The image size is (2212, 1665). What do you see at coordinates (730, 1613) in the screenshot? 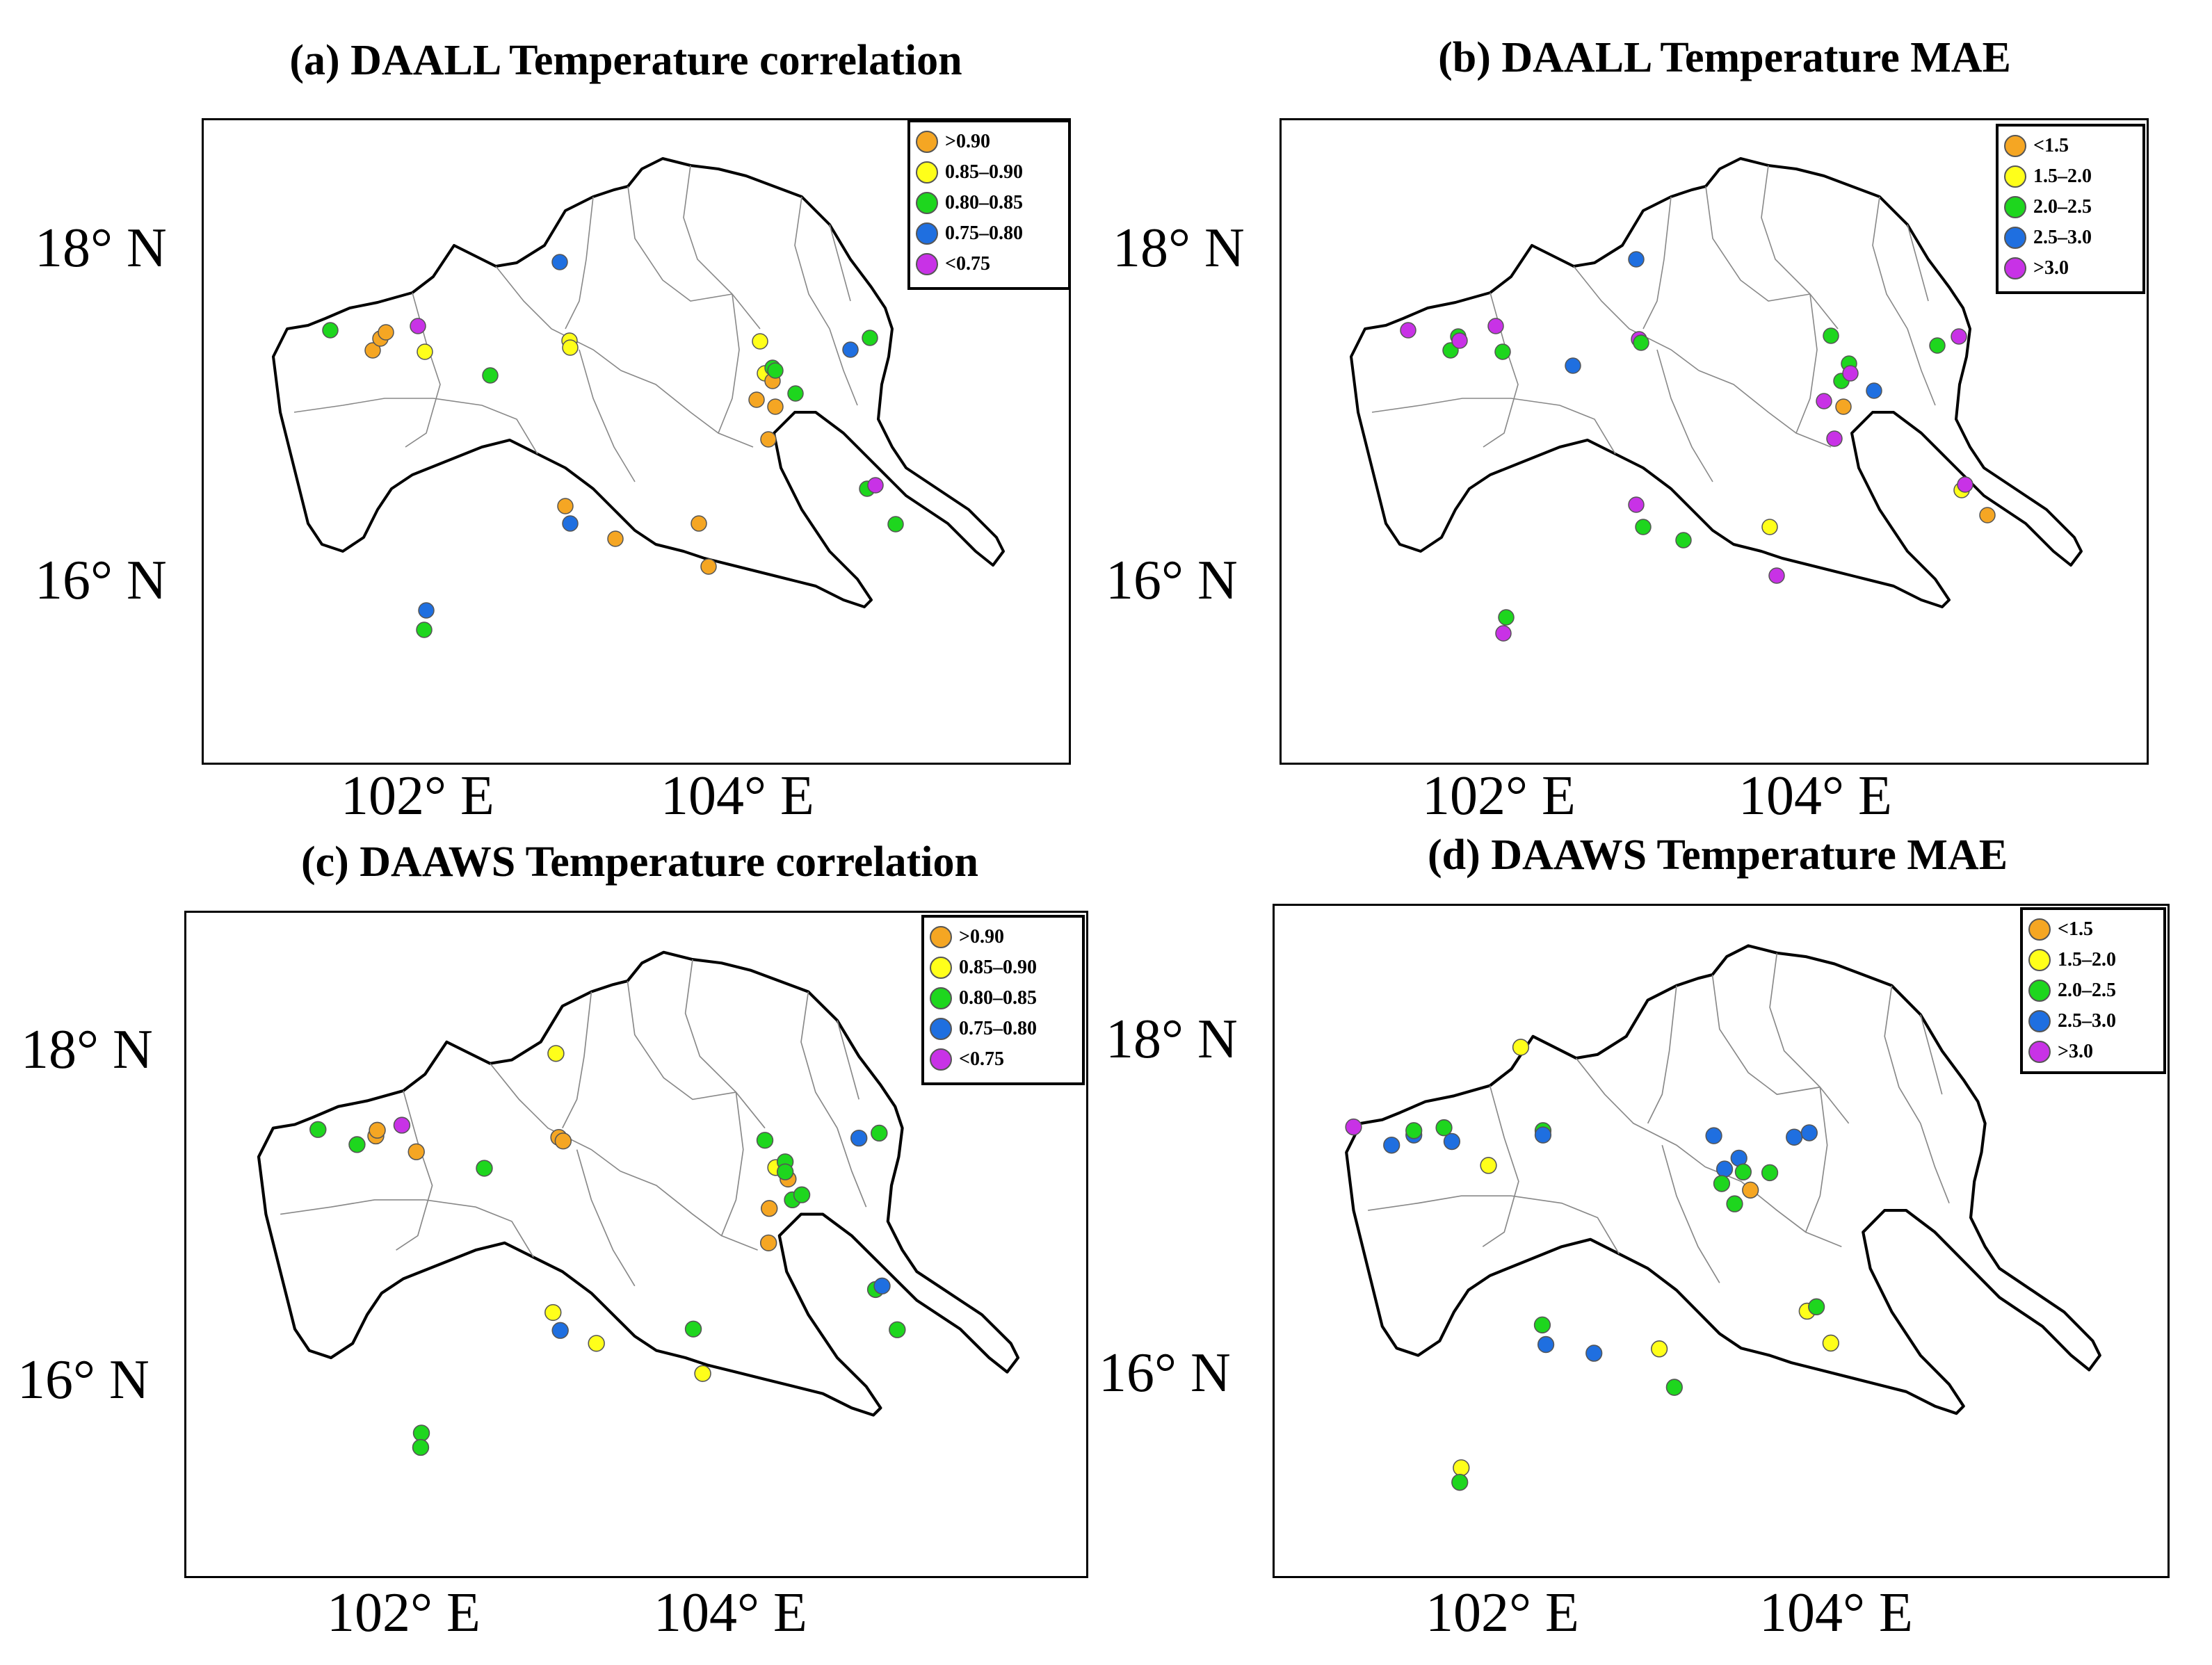
I see `lon-label-104e: 104° E` at bounding box center [730, 1613].